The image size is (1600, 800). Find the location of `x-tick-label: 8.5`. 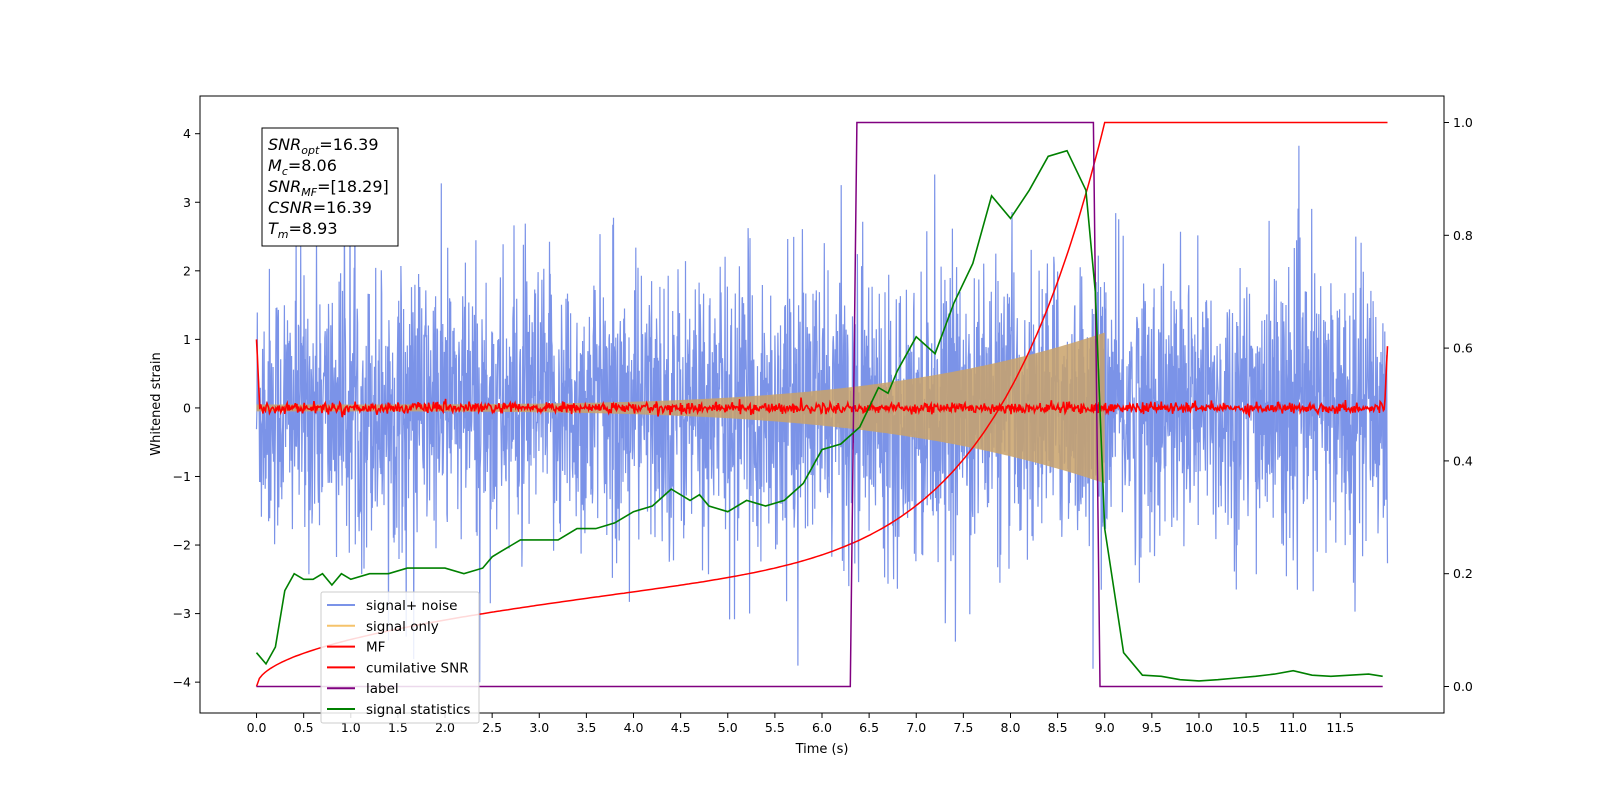

x-tick-label: 8.5 is located at coordinates (1058, 727).